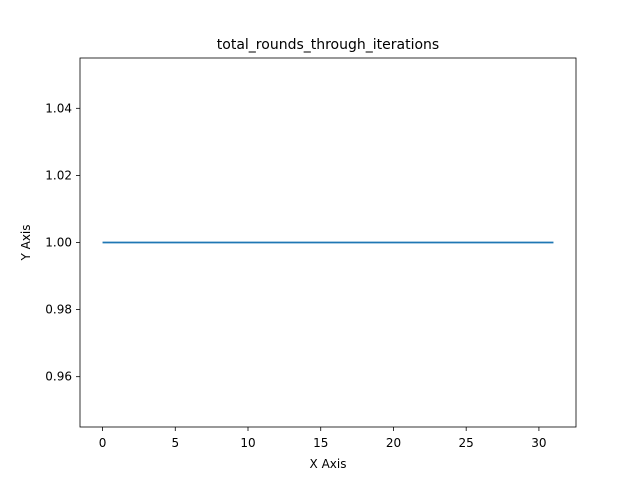  I want to click on x-tick-label: 20, so click(393, 443).